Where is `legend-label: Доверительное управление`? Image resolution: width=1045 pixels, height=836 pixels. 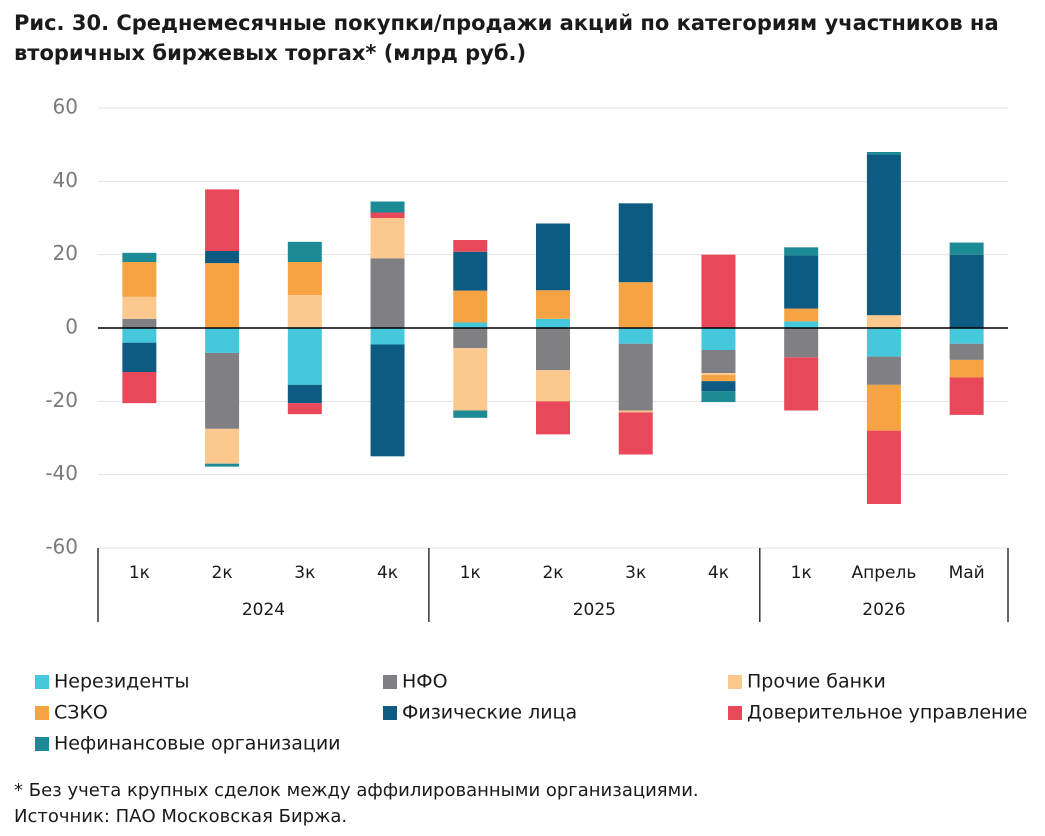 legend-label: Доверительное управление is located at coordinates (887, 713).